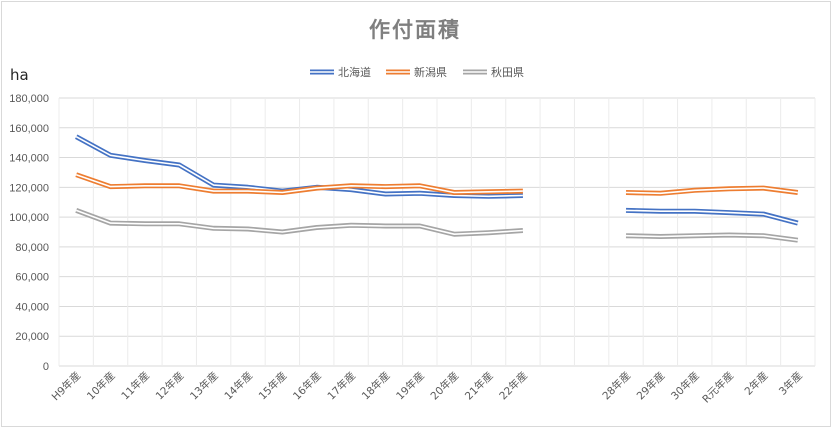  What do you see at coordinates (135, 385) in the screenshot?
I see `x-tick-label: 11年産` at bounding box center [135, 385].